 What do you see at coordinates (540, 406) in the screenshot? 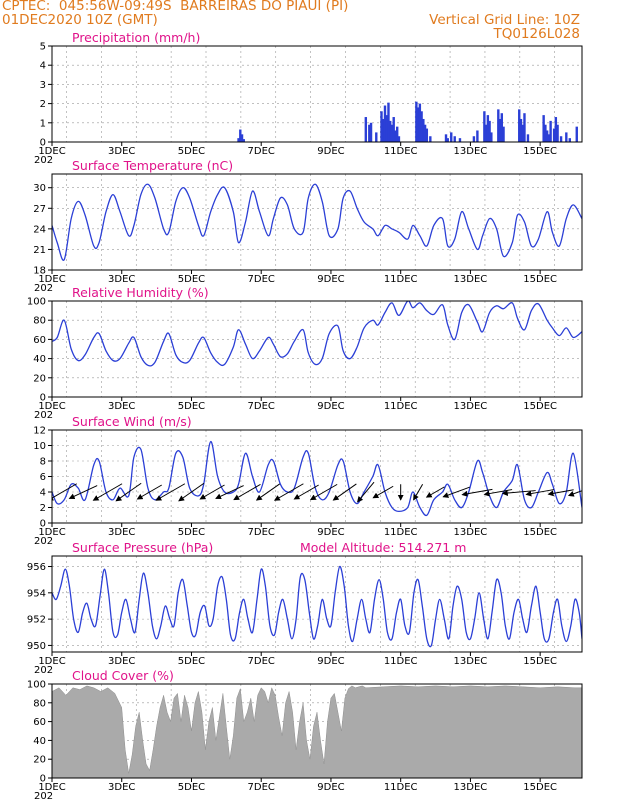
I see `rh-xtick-label: 15DEC` at bounding box center [540, 406].